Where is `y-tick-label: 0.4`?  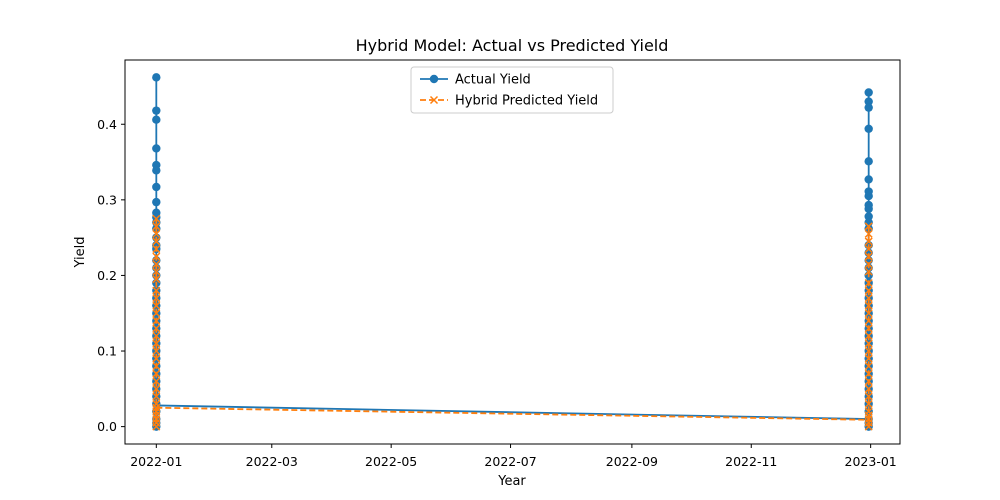 y-tick-label: 0.4 is located at coordinates (107, 124).